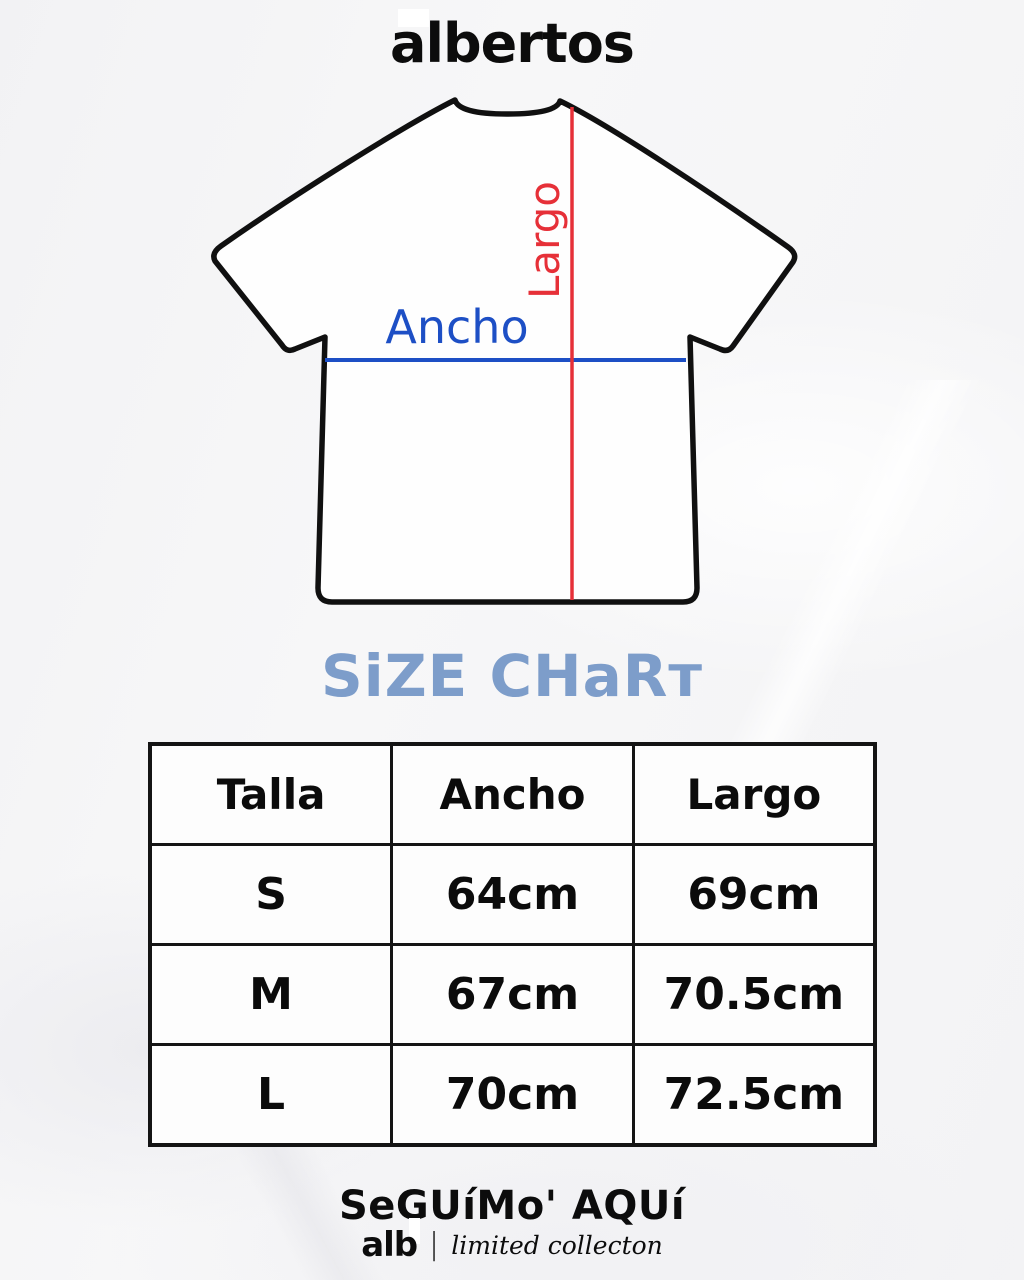  I want to click on footer-white-patch, so click(414, 1231).